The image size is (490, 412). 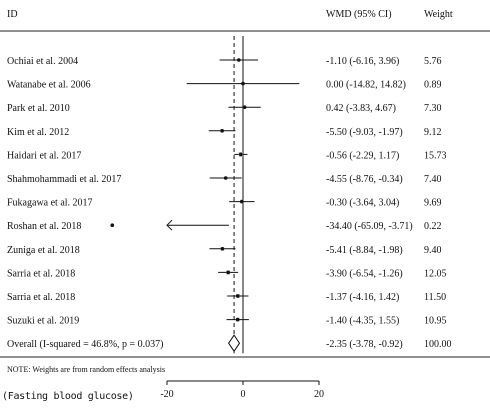 What do you see at coordinates (43, 321) in the screenshot?
I see `study-label: Suzuki et al. 2019` at bounding box center [43, 321].